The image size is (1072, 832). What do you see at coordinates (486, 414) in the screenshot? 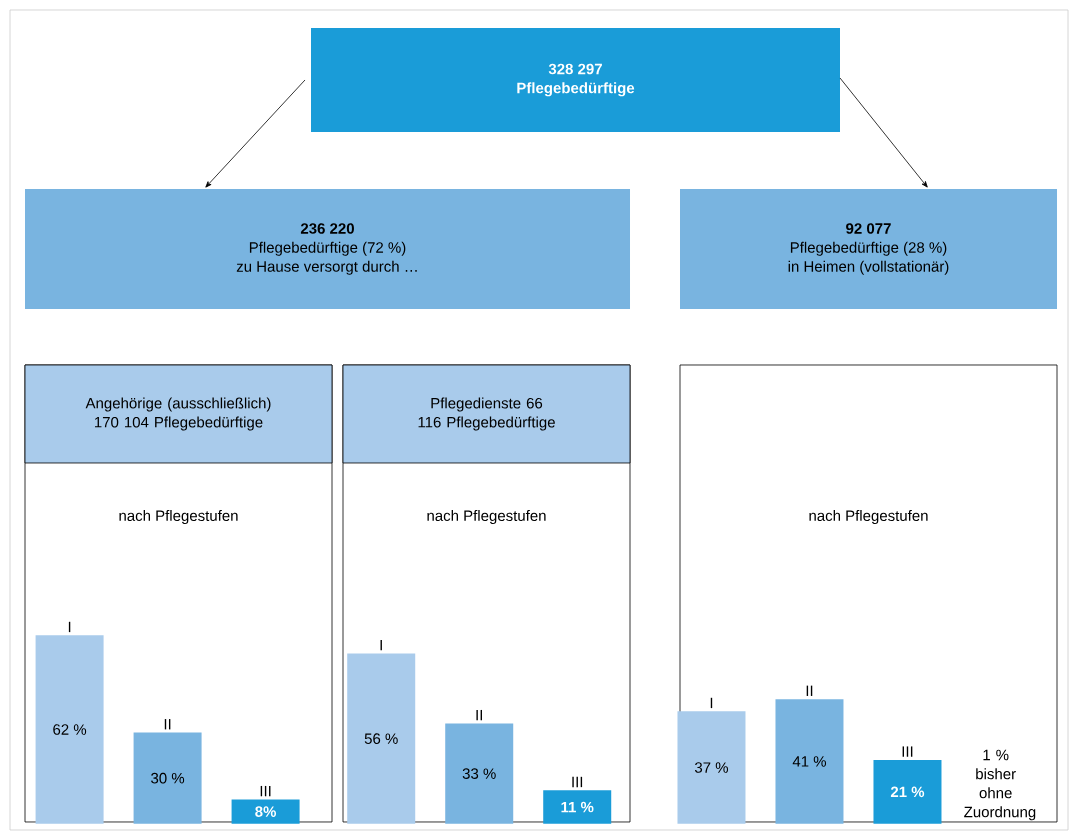
I see `chart-title: Pflegedienste 66 116 Pflegebedürftige` at bounding box center [486, 414].